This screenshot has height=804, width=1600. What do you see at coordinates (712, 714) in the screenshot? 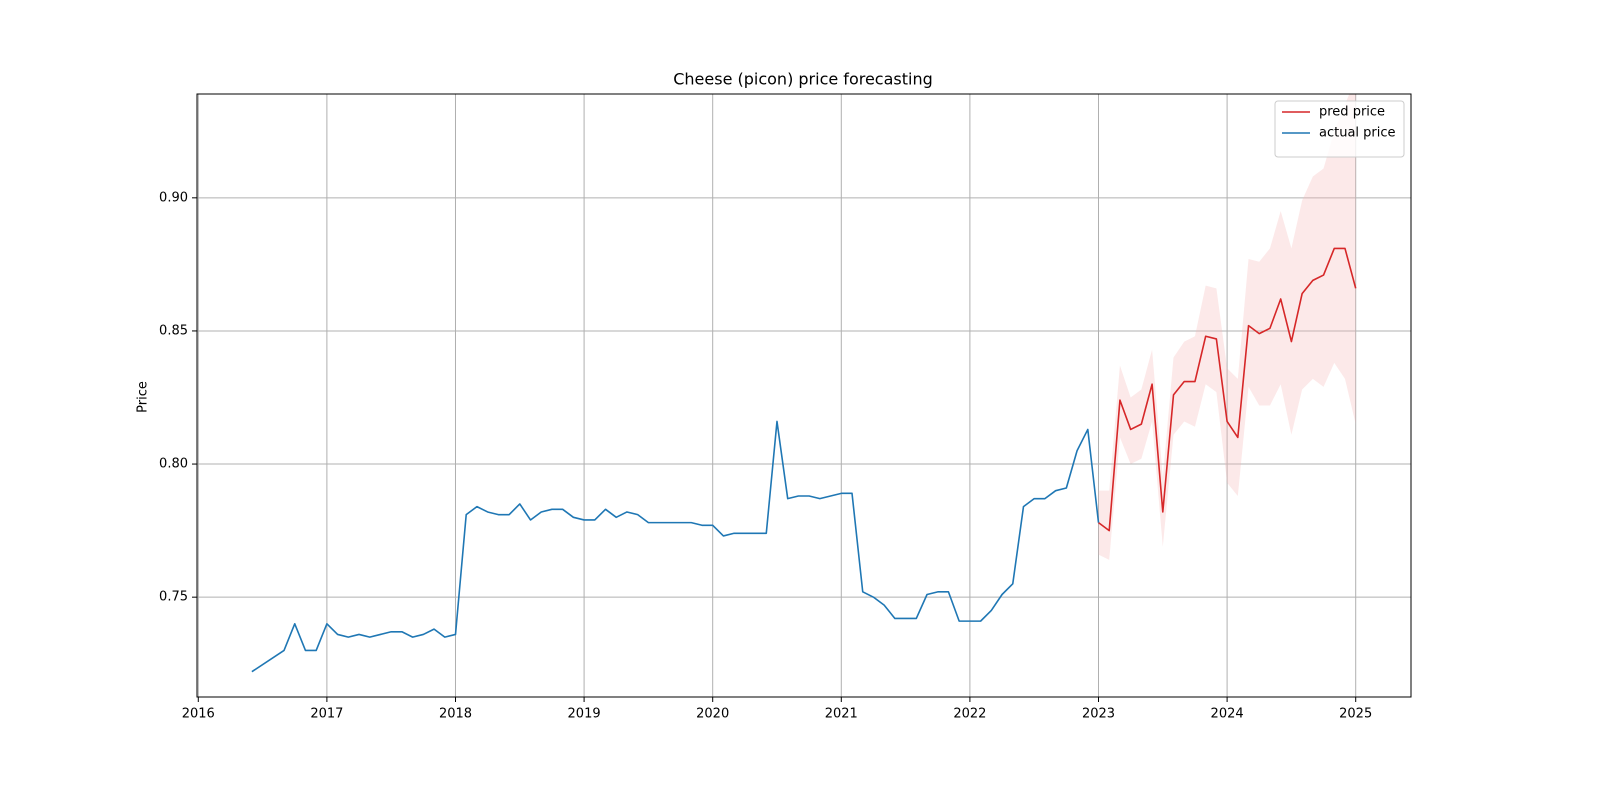
I see `x-tick-label: 2020` at bounding box center [712, 714].